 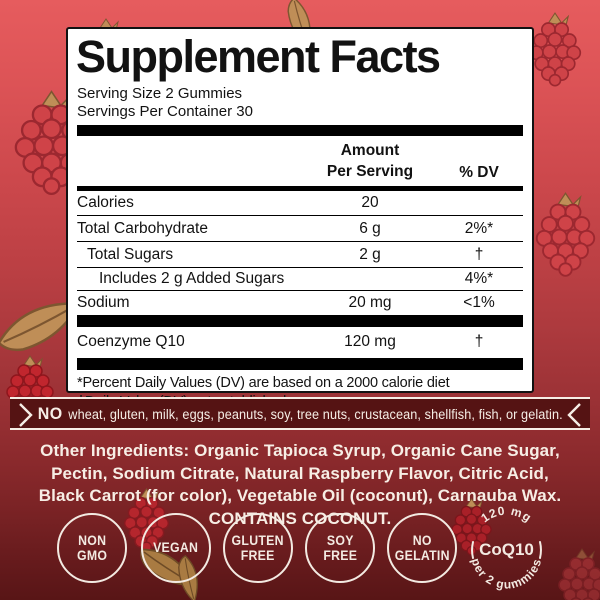 I want to click on table-row-coq10: Coenzyme Q10 120 mg †, so click(x=300, y=342).